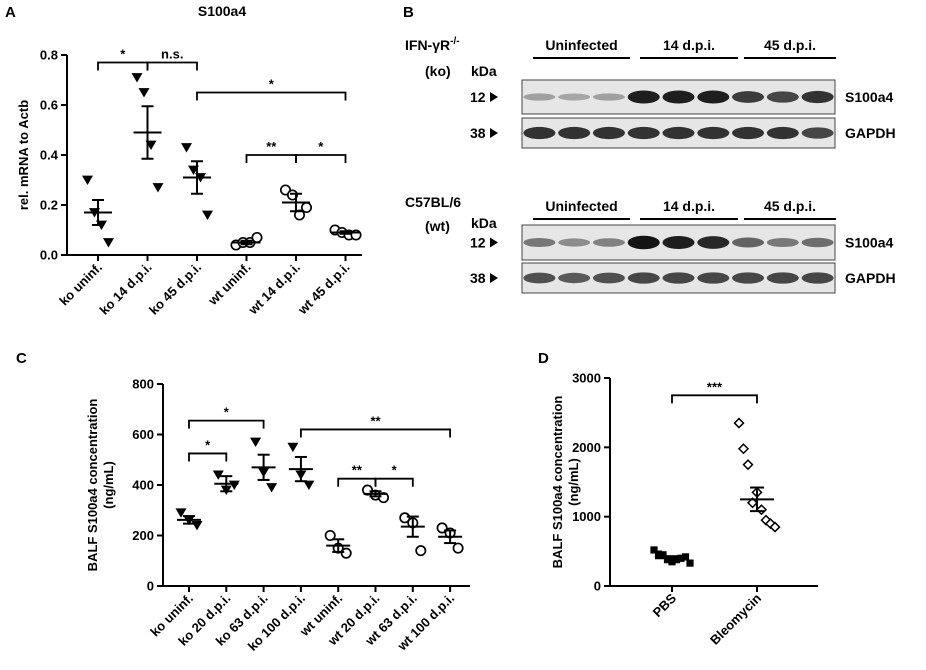  Describe the element at coordinates (438, 71) in the screenshot. I see `blot-genotype-label: (ko)` at that location.